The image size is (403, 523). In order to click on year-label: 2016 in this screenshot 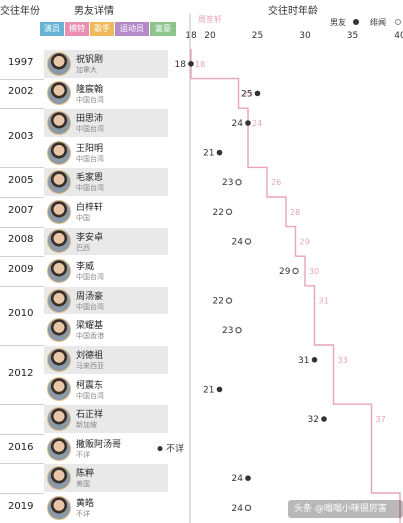, I will do `click(21, 447)`.